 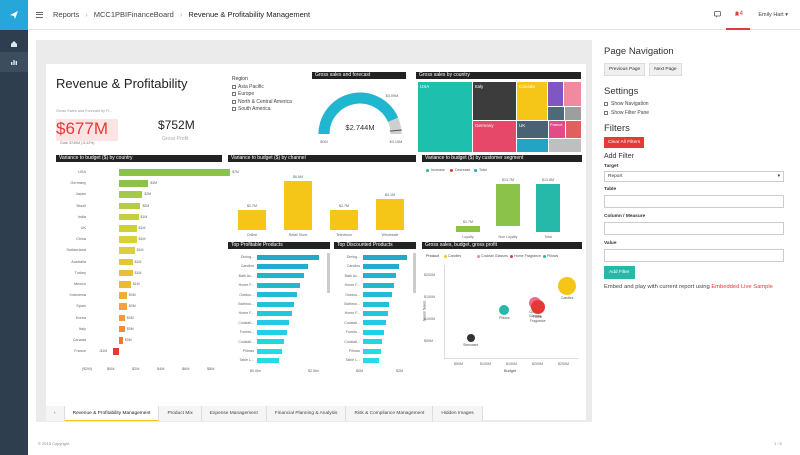 What do you see at coordinates (298, 205) in the screenshot?
I see `channel-bar` at bounding box center [298, 205].